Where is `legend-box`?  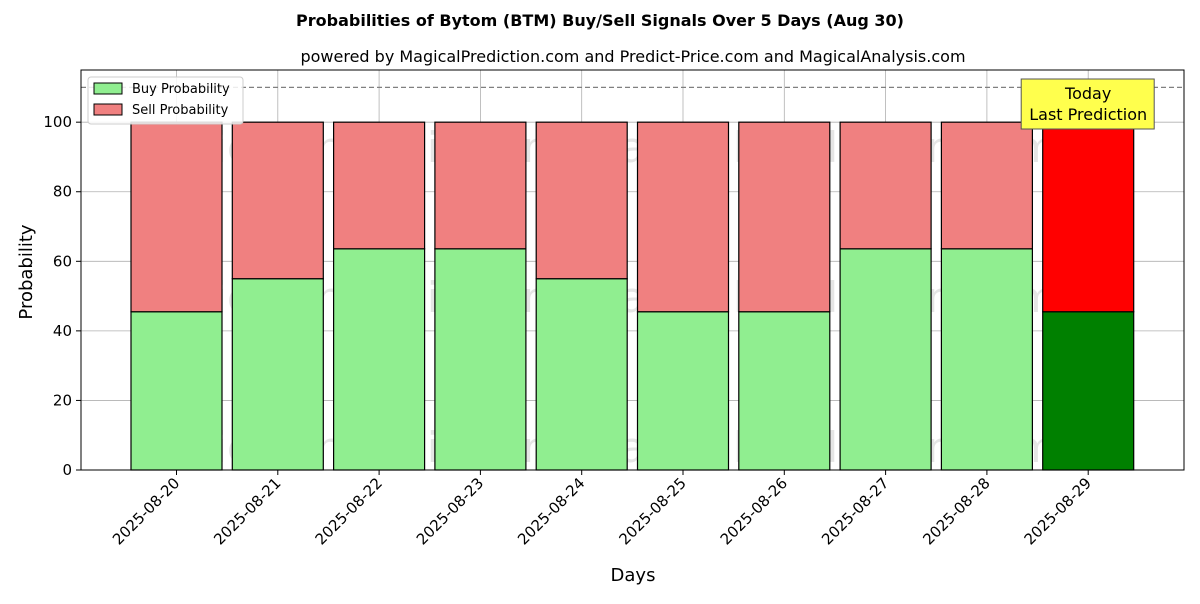 legend-box is located at coordinates (165, 100).